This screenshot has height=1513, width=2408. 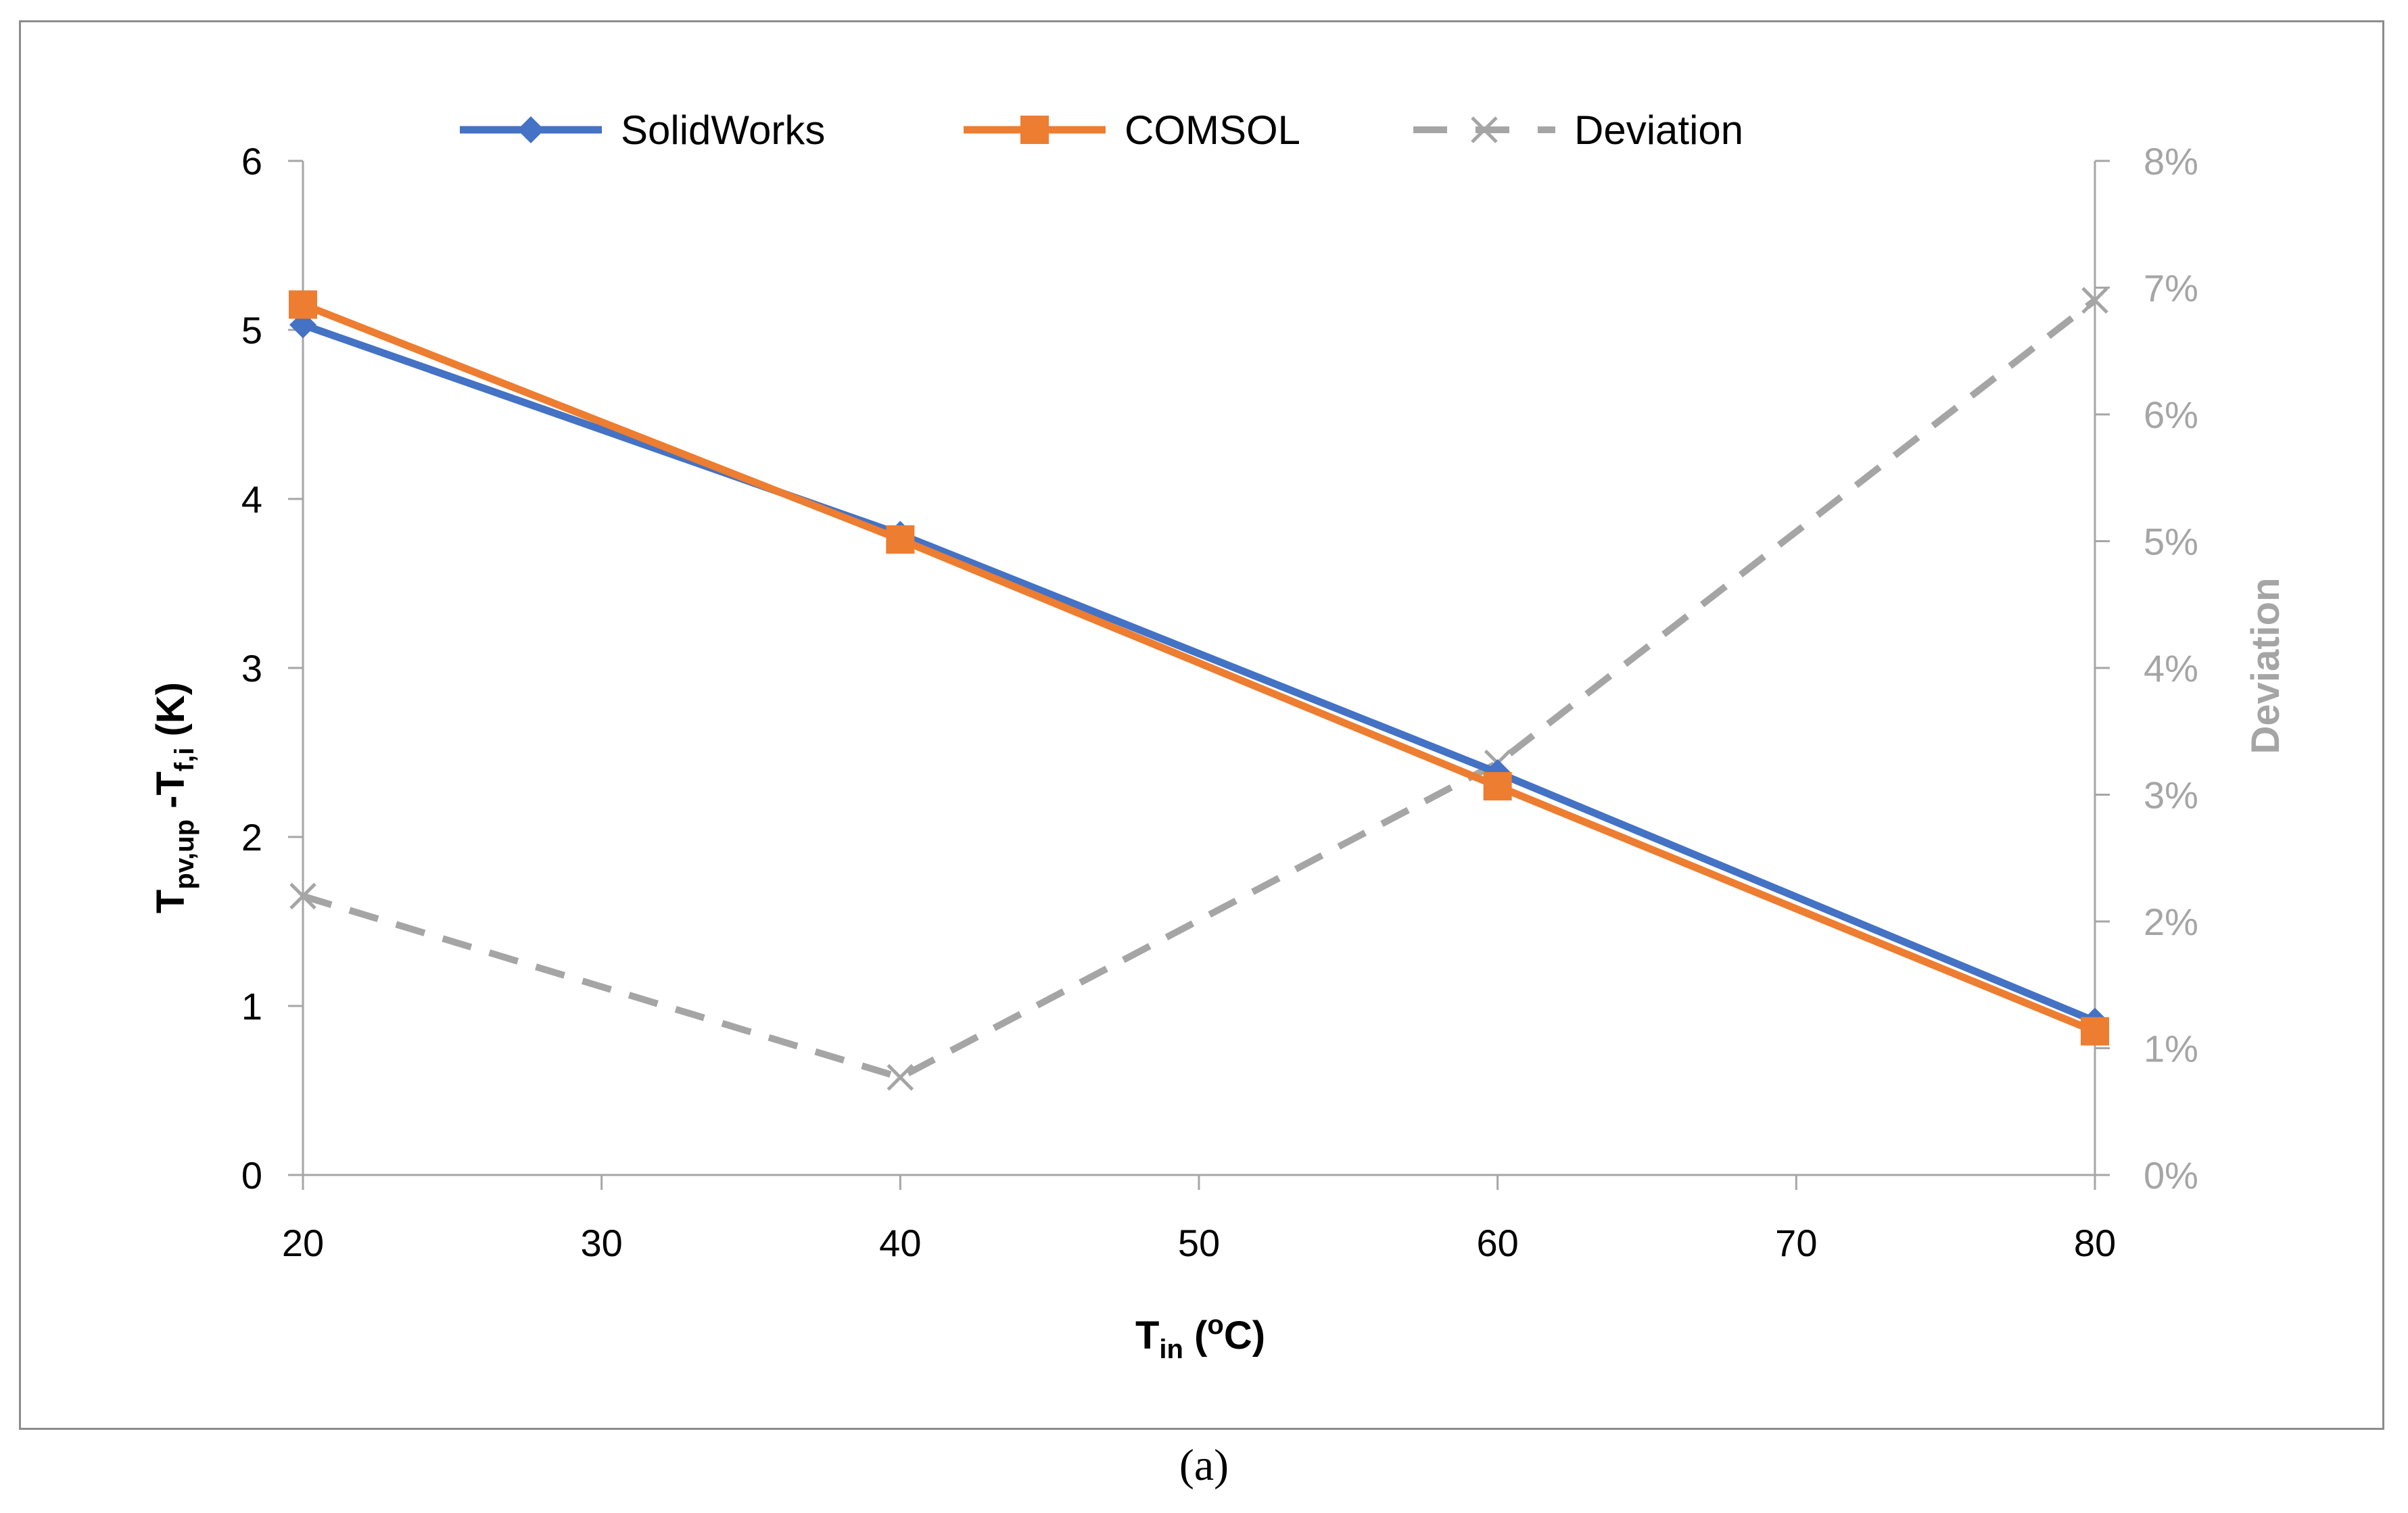 I want to click on y-axis-left-title-main: T, so click(x=171, y=901).